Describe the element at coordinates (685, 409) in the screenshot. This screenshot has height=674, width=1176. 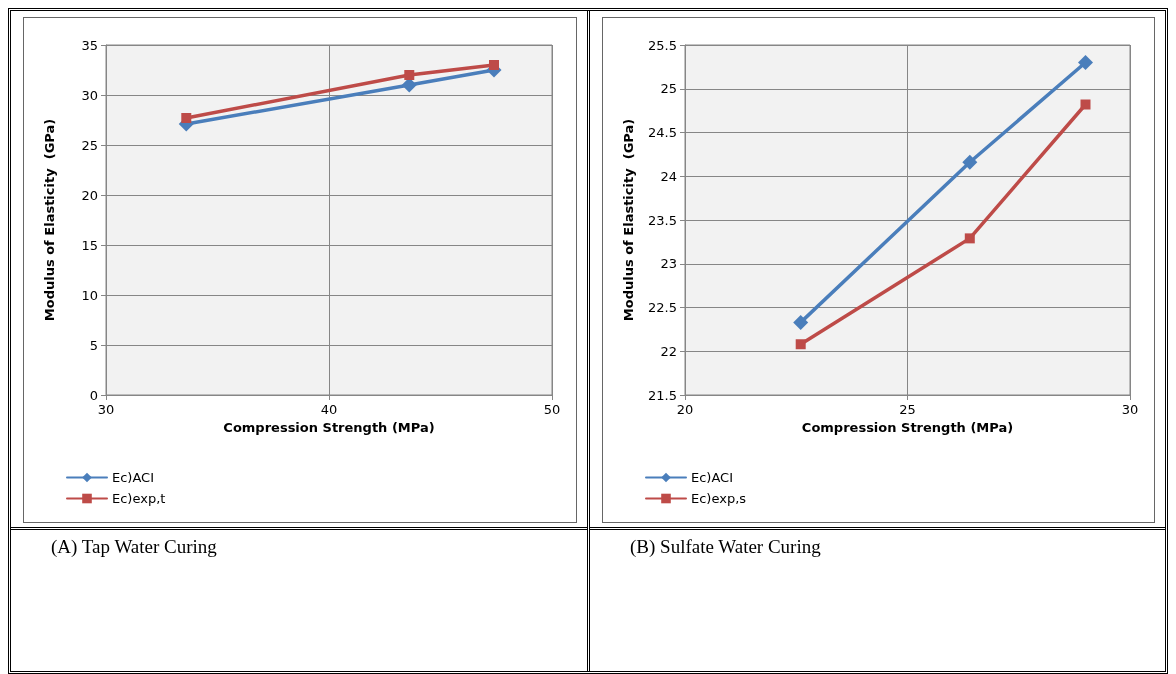
I see `x-tick-label: 20` at that location.